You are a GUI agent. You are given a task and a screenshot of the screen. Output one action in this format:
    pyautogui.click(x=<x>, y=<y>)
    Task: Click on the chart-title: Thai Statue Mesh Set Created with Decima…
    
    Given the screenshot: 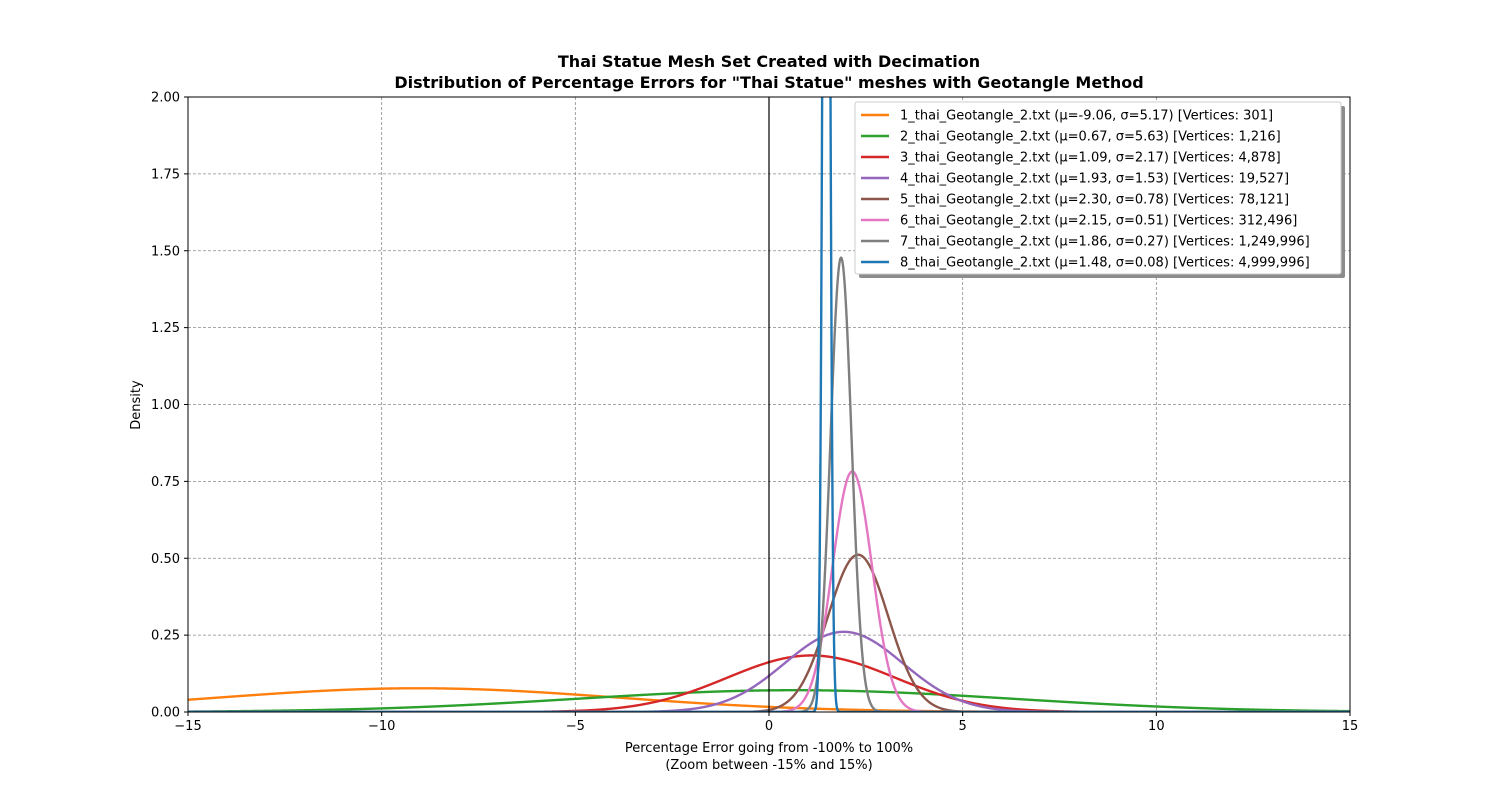 What is the action you would take?
    pyautogui.click(x=769, y=61)
    